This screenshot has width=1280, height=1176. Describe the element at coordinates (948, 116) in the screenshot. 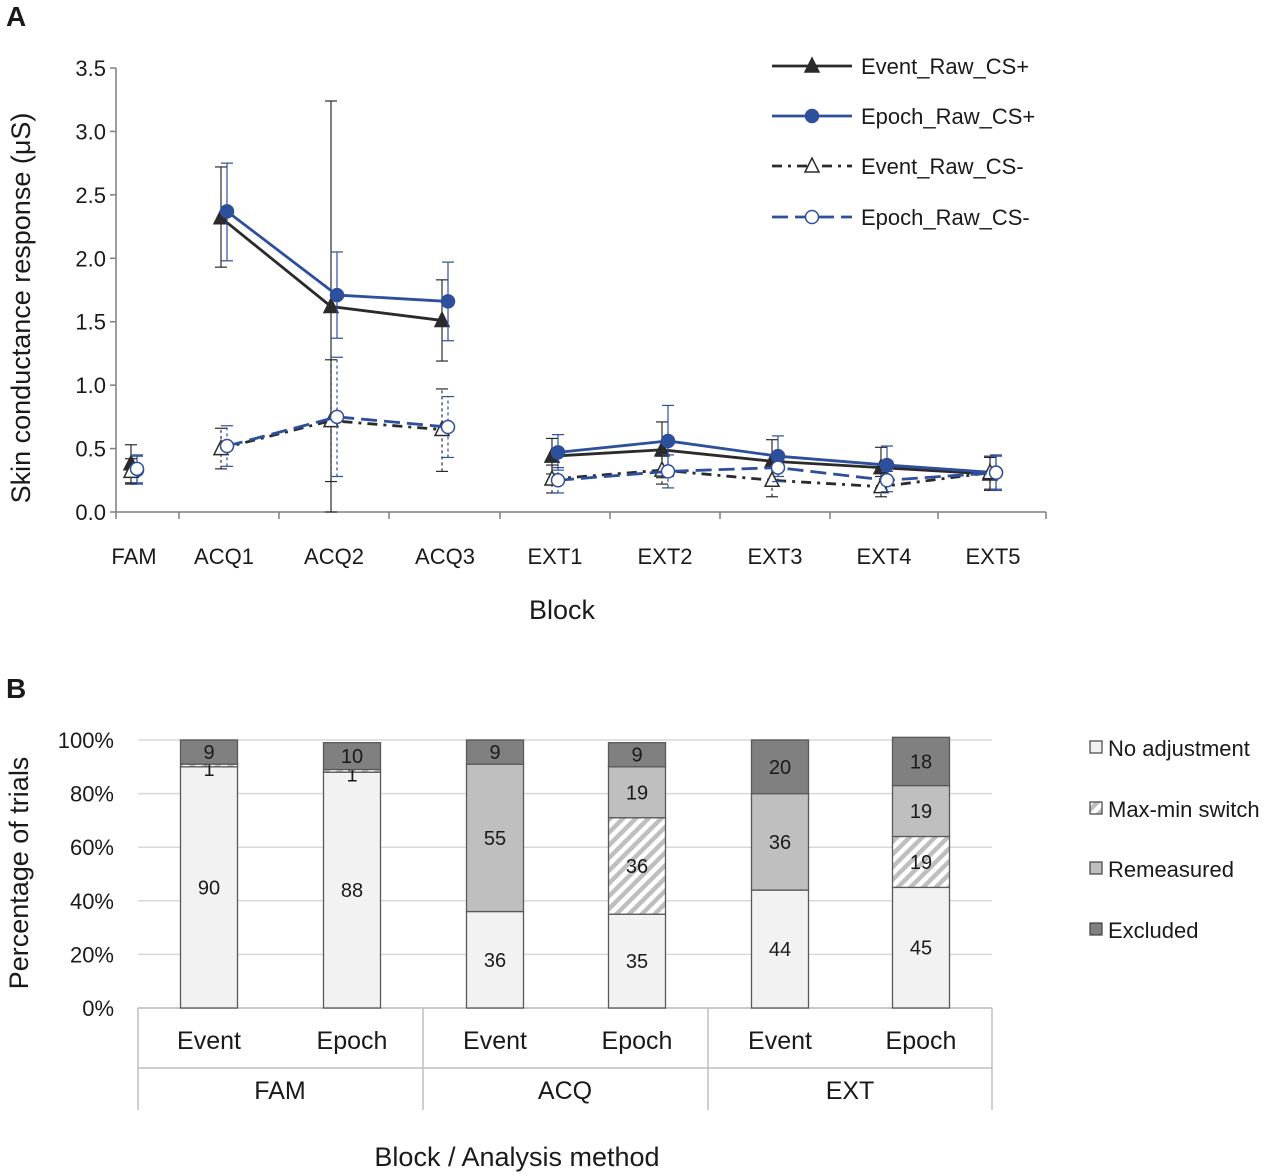

I see `legend-label: Epoch_Raw_CS+` at that location.